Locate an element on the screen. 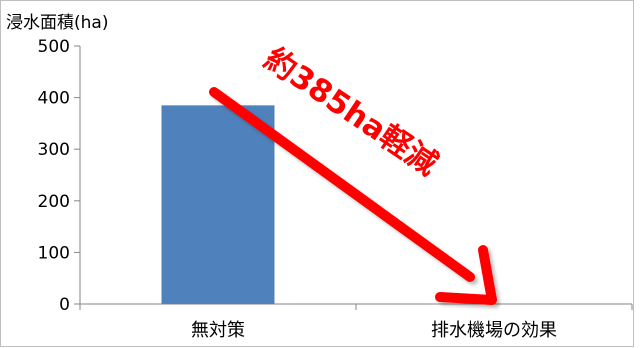  x-tick-label: 排水機場の効果 is located at coordinates (494, 330).